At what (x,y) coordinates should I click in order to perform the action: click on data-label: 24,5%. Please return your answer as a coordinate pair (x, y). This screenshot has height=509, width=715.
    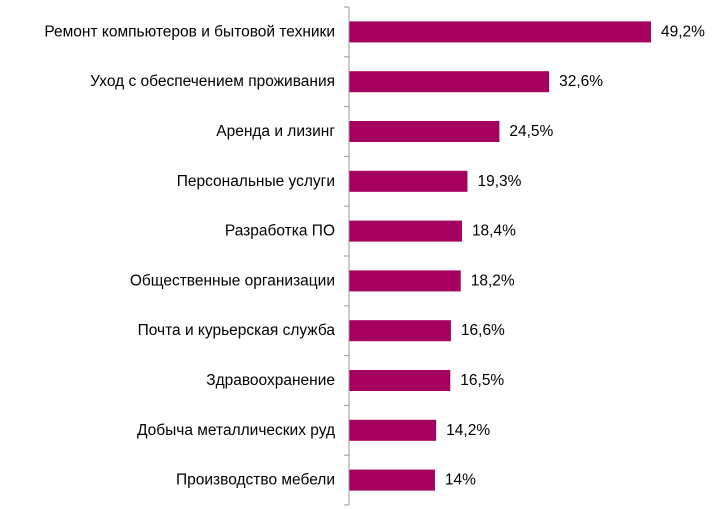
    Looking at the image, I should click on (531, 131).